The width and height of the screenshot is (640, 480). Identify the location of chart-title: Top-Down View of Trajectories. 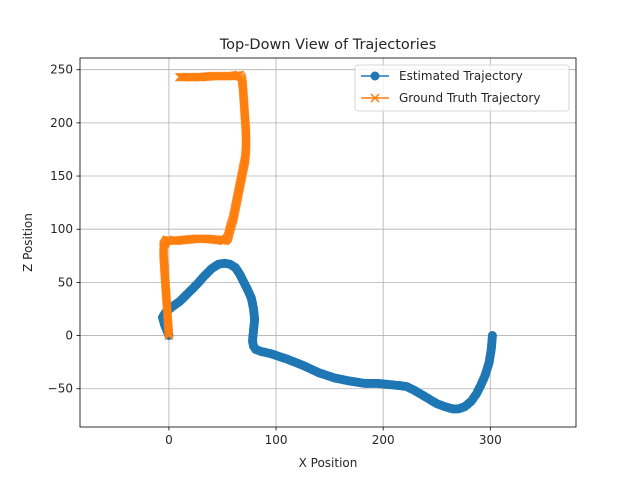
(328, 45).